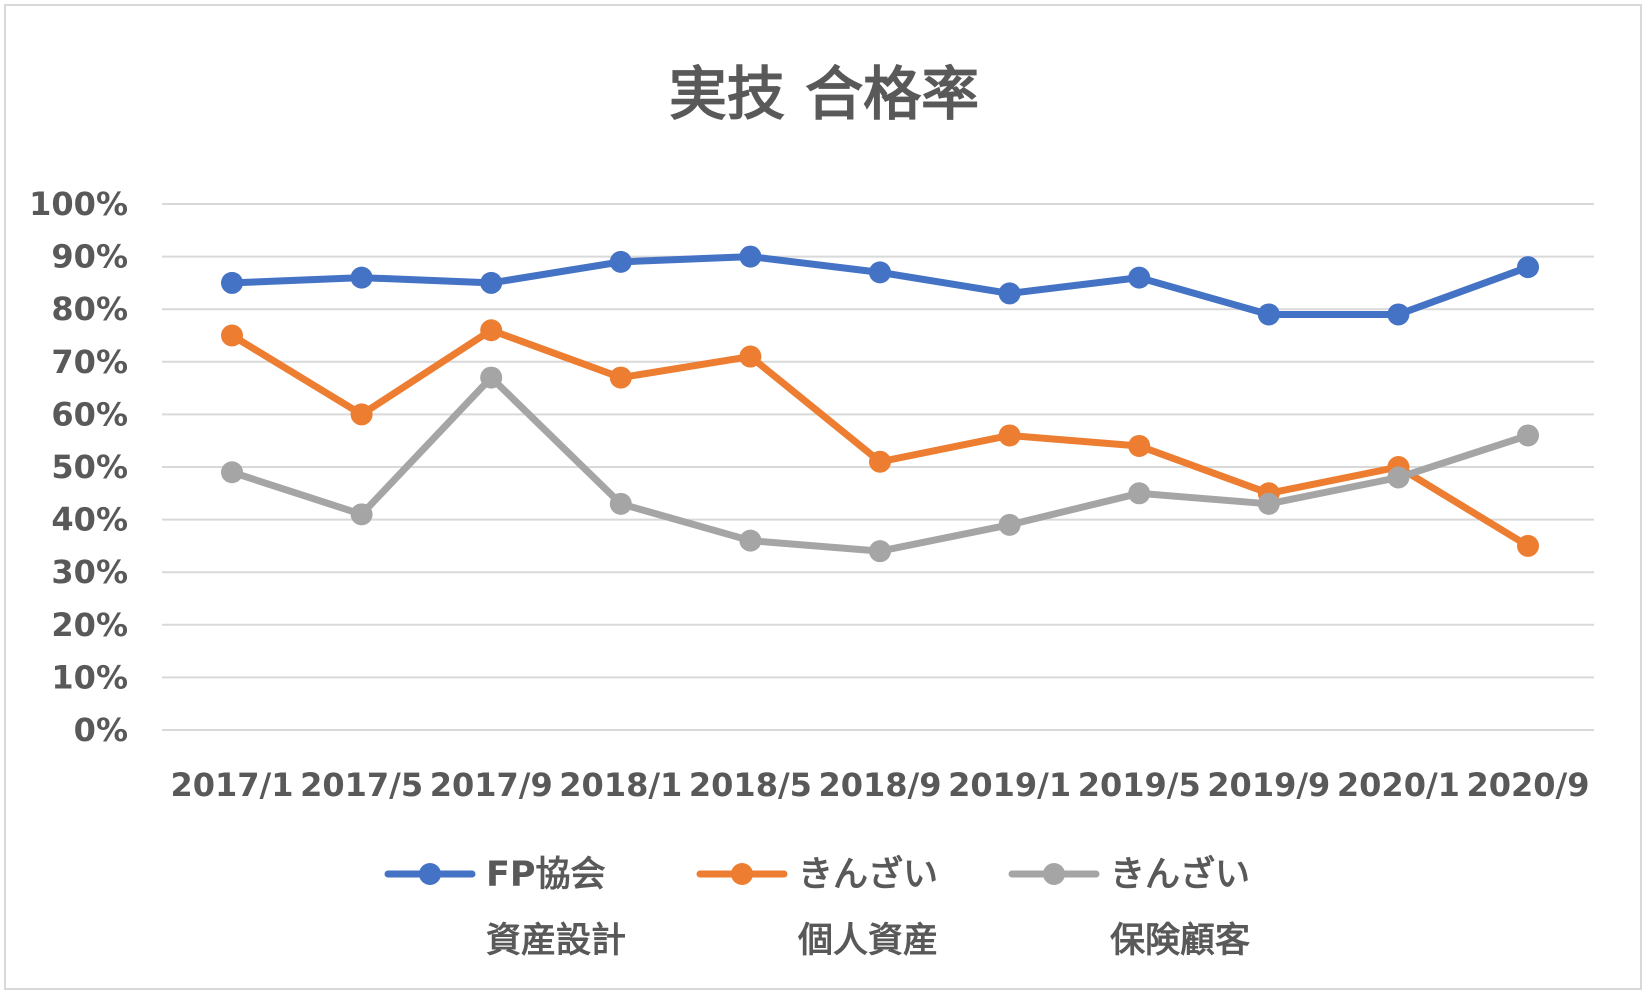 The image size is (1648, 996). Describe the element at coordinates (750, 785) in the screenshot. I see `x-tick-label: 2018/5` at that location.